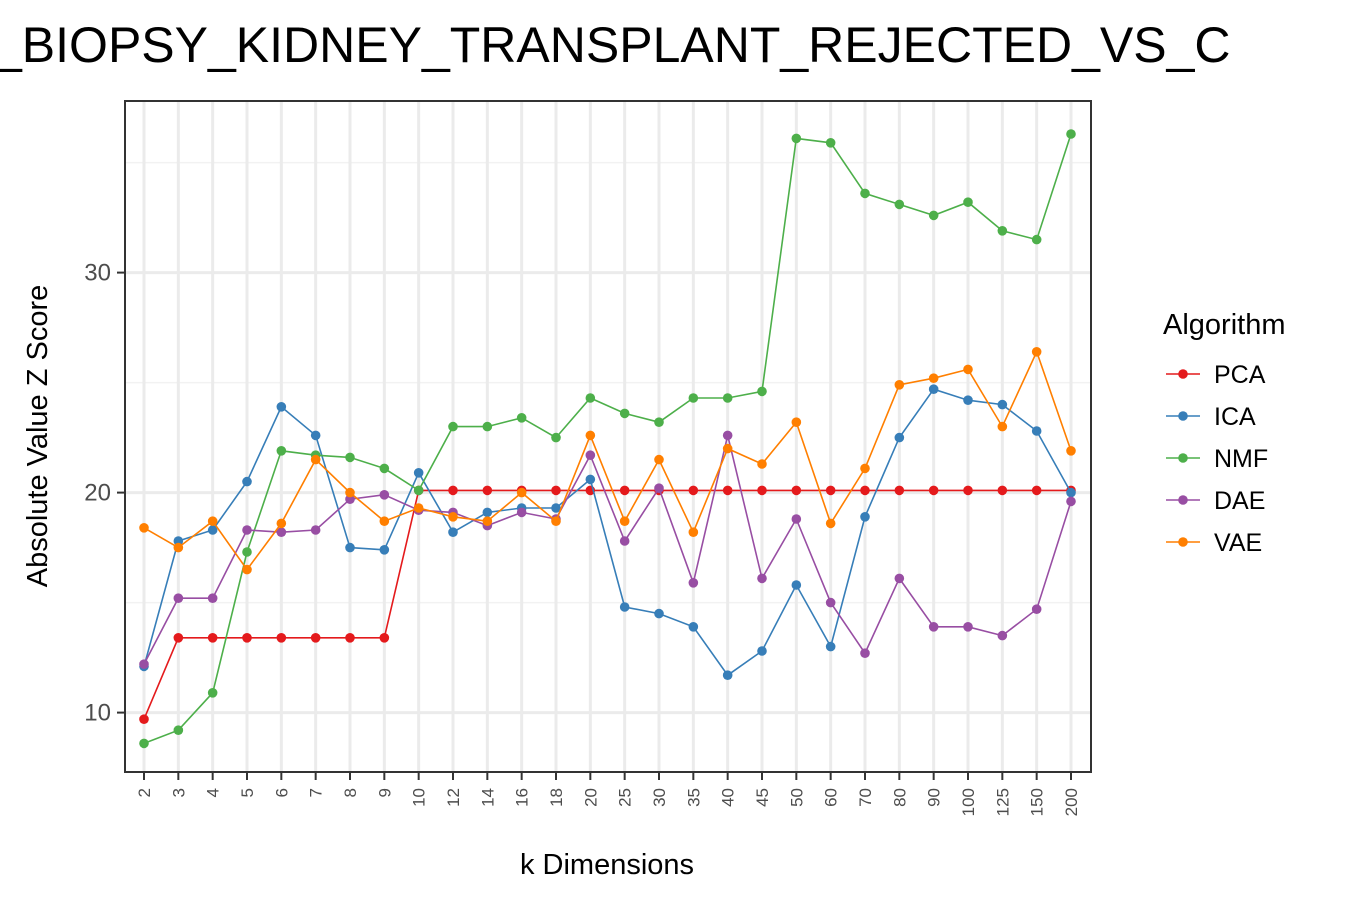 This screenshot has height=900, width=1350. Describe the element at coordinates (796, 797) in the screenshot. I see `x-tick-label: 50` at that location.